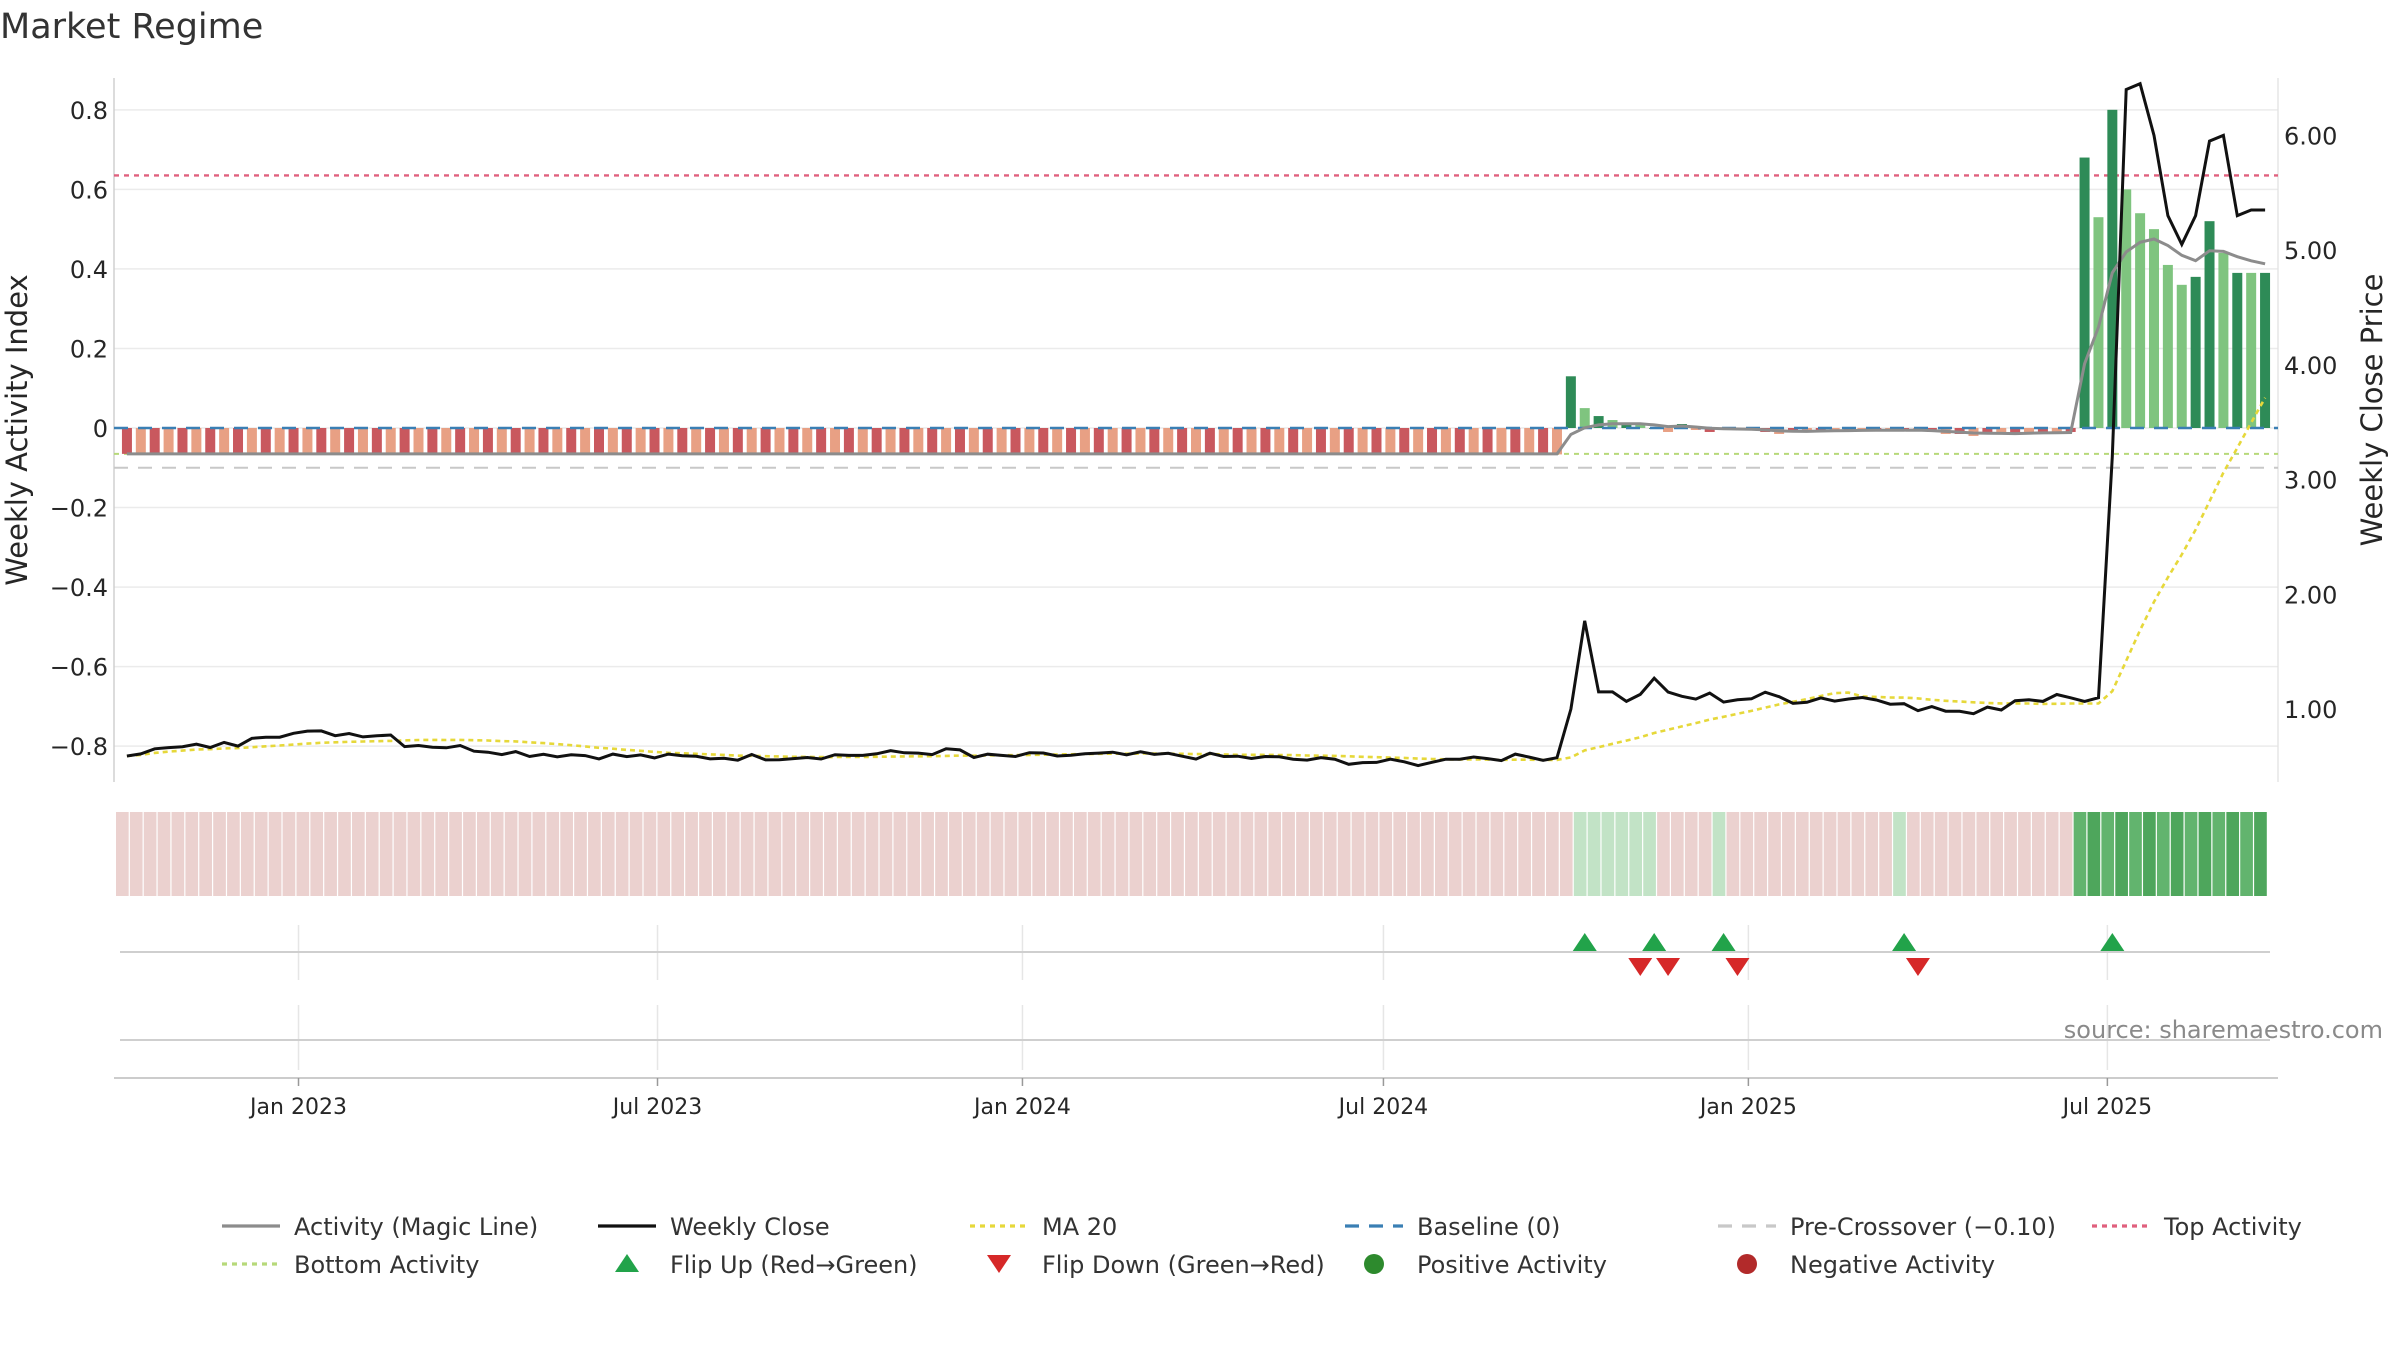  Describe the element at coordinates (2372, 410) in the screenshot. I see `right-axis-title: Weekly Close Price` at that location.